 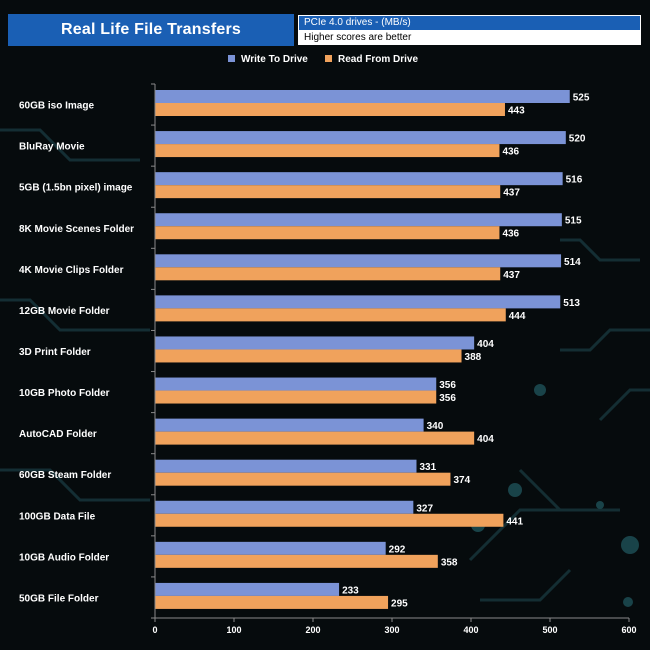 I want to click on value-label: 340, so click(x=435, y=426).